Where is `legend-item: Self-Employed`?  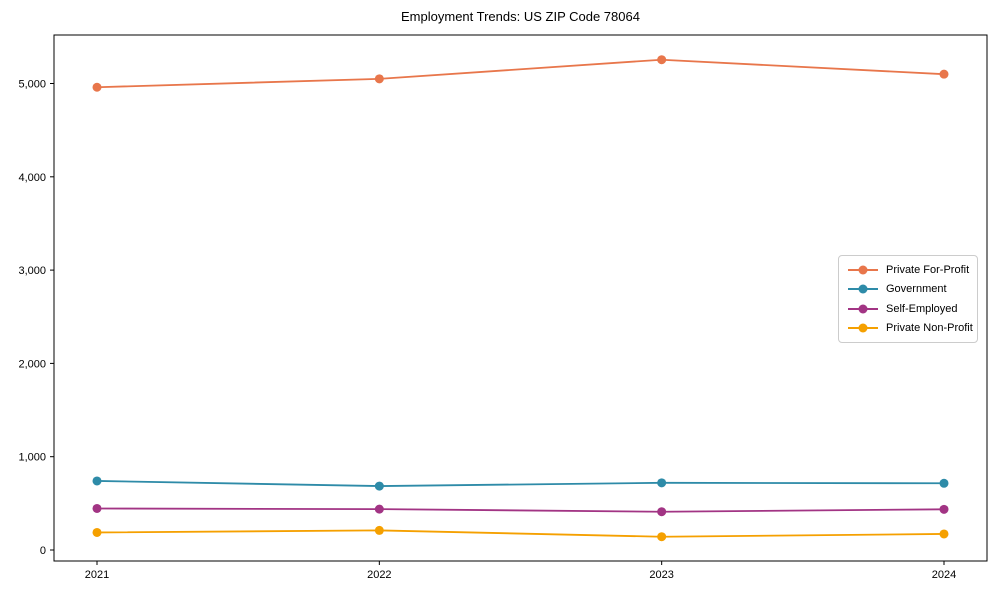 legend-item: Self-Employed is located at coordinates (908, 309).